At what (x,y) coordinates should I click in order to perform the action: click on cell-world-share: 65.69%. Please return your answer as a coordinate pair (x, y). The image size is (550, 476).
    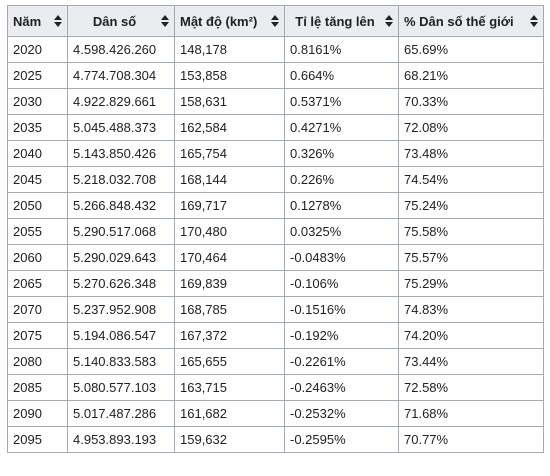
    Looking at the image, I should click on (471, 49).